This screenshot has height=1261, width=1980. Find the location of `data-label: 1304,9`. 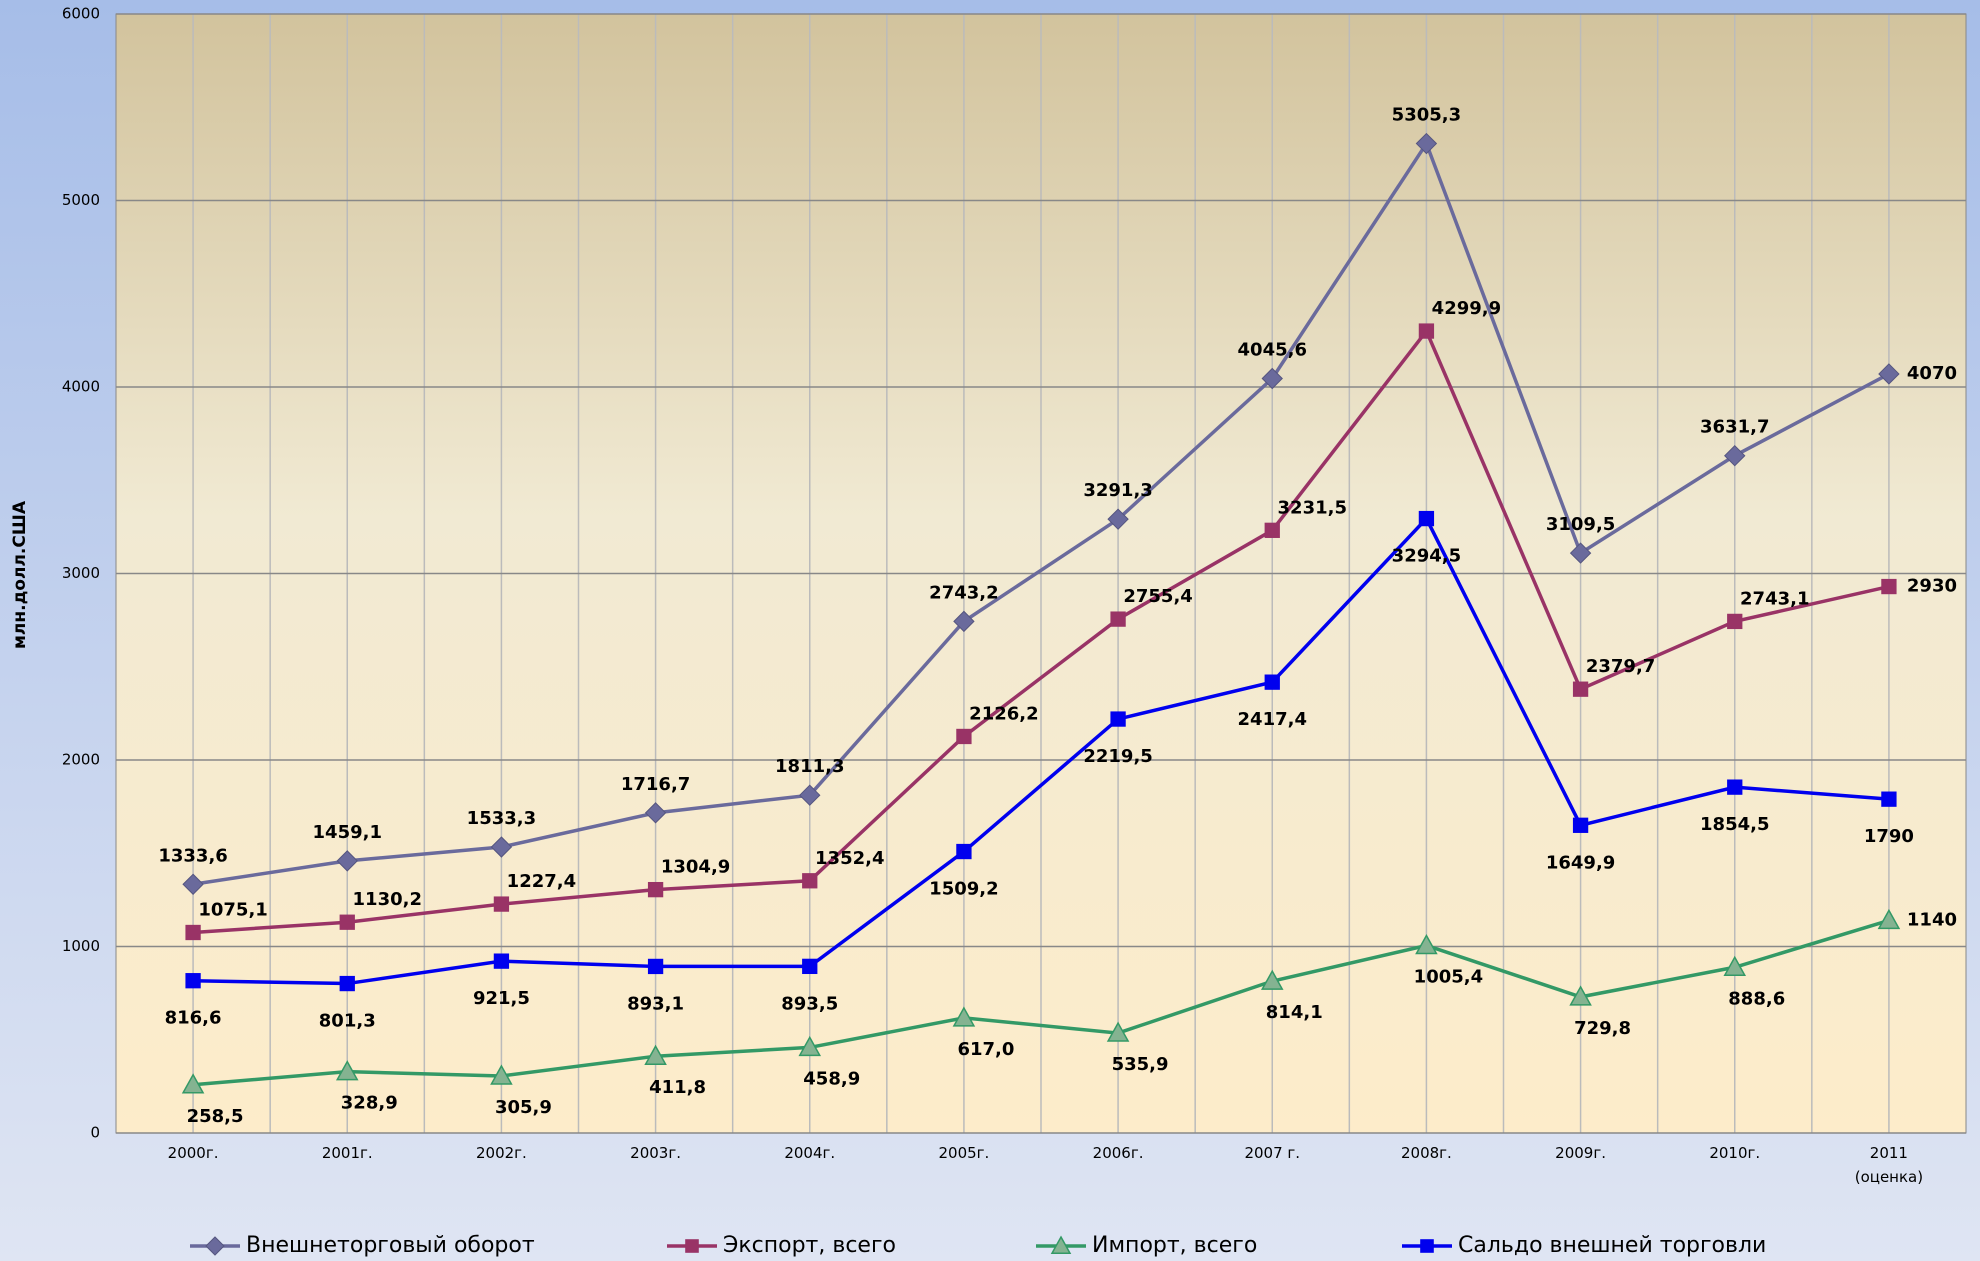

data-label: 1304,9 is located at coordinates (695, 867).